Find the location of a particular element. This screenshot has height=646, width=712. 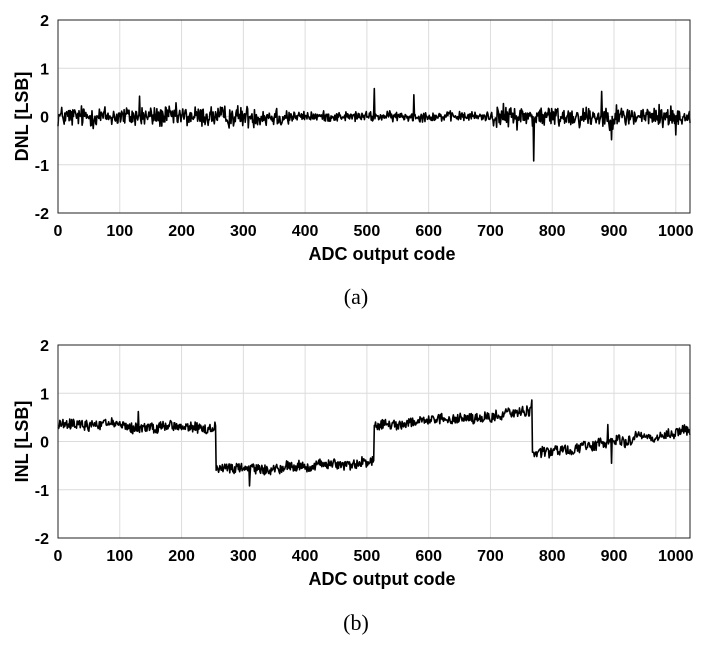

inl-series-line is located at coordinates (374, 443).